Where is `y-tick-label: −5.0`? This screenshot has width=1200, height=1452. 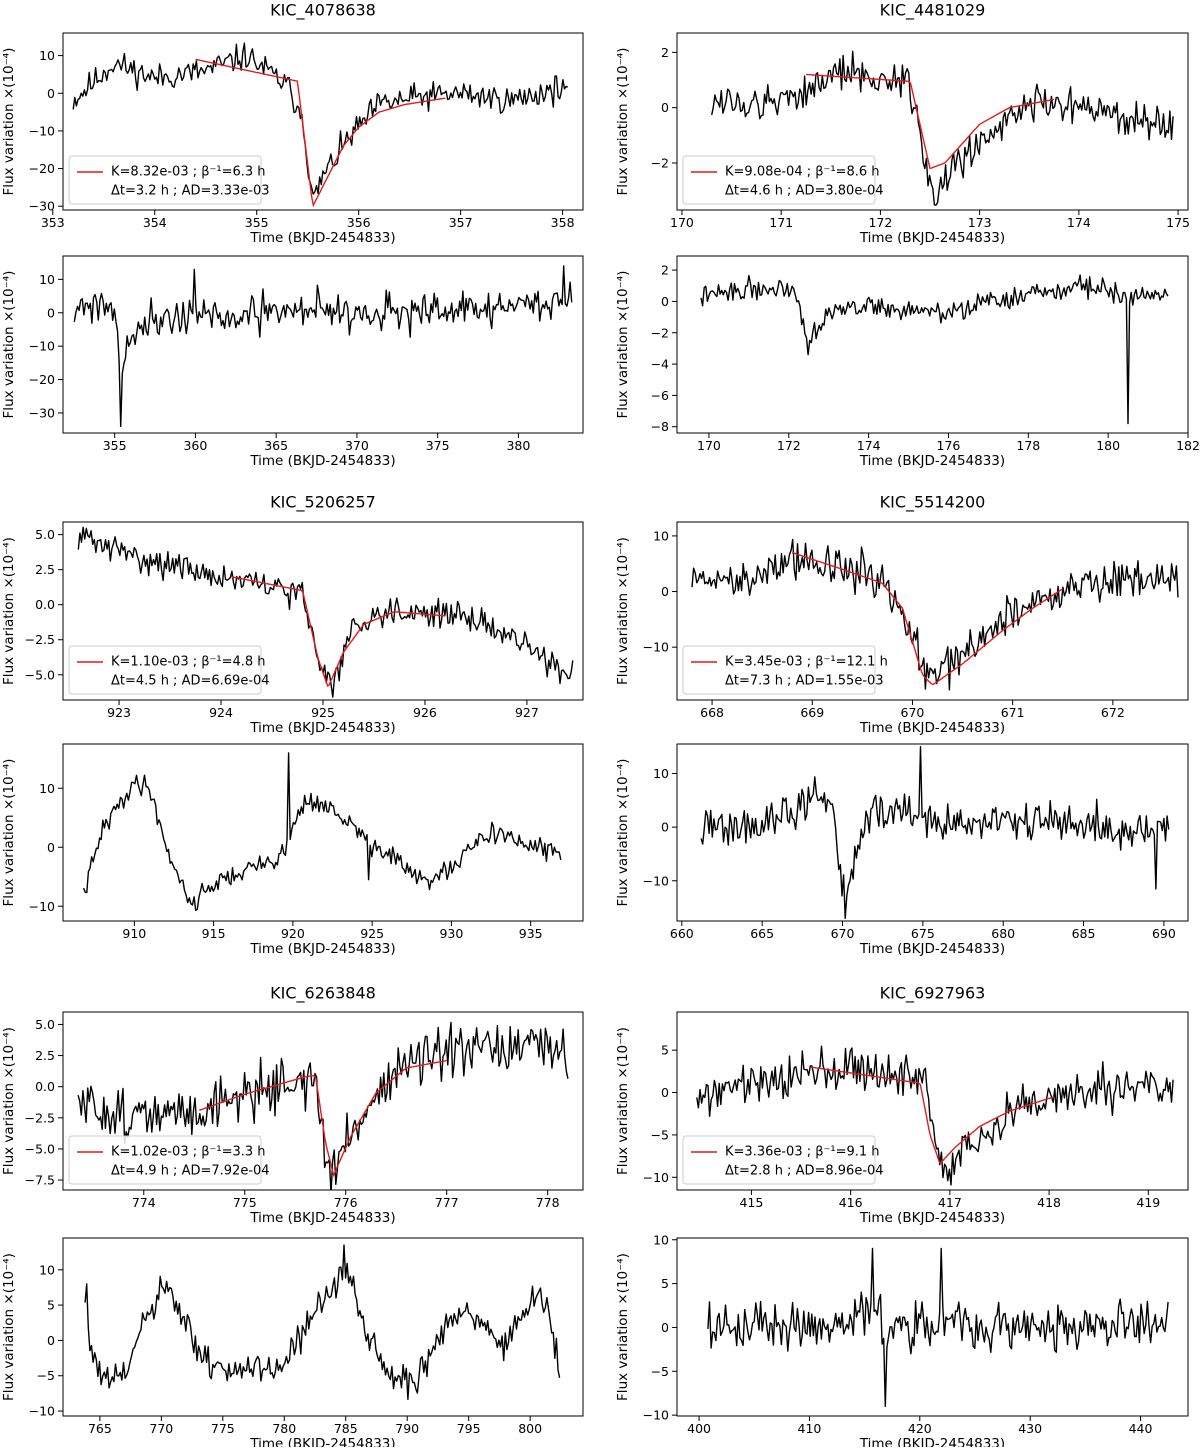
y-tick-label: −5.0 is located at coordinates (40, 1148).